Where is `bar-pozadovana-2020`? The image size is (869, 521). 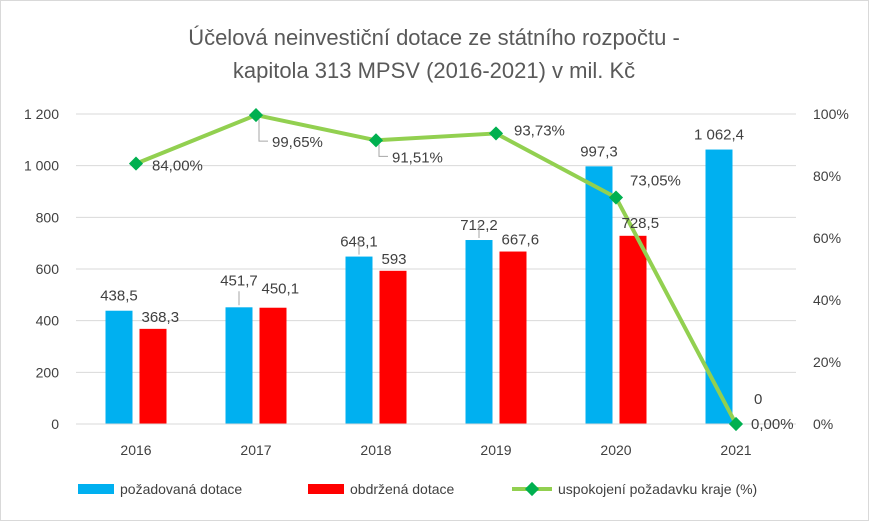 bar-pozadovana-2020 is located at coordinates (599, 295).